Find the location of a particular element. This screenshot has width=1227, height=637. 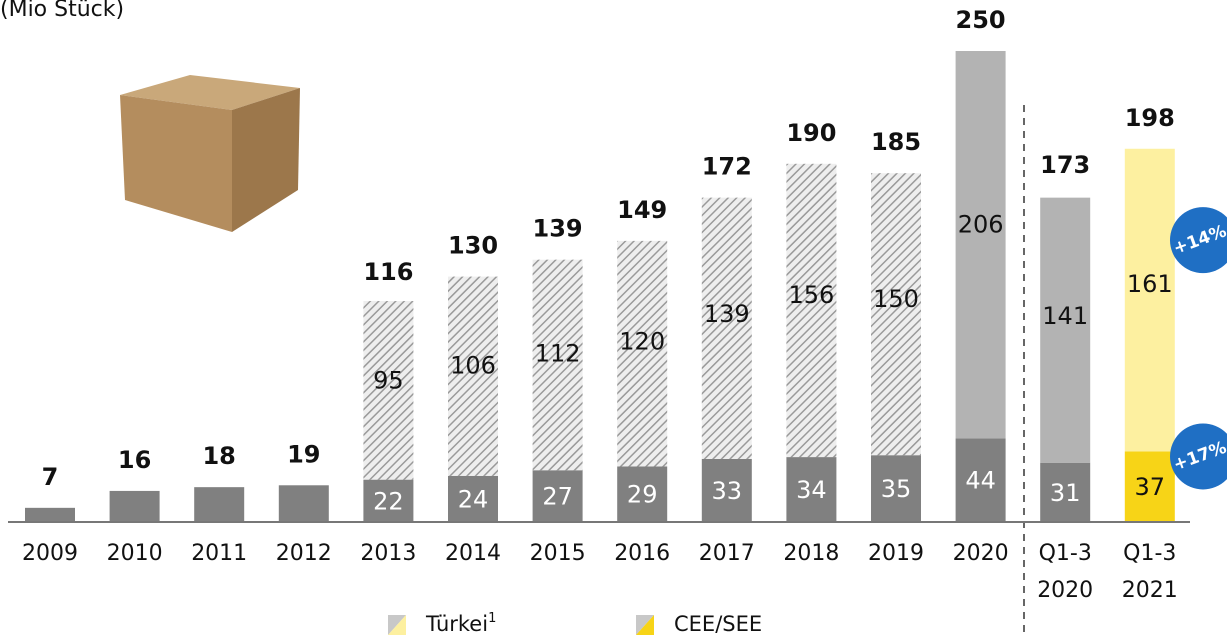

x-tick-label: 2015 is located at coordinates (557, 553).